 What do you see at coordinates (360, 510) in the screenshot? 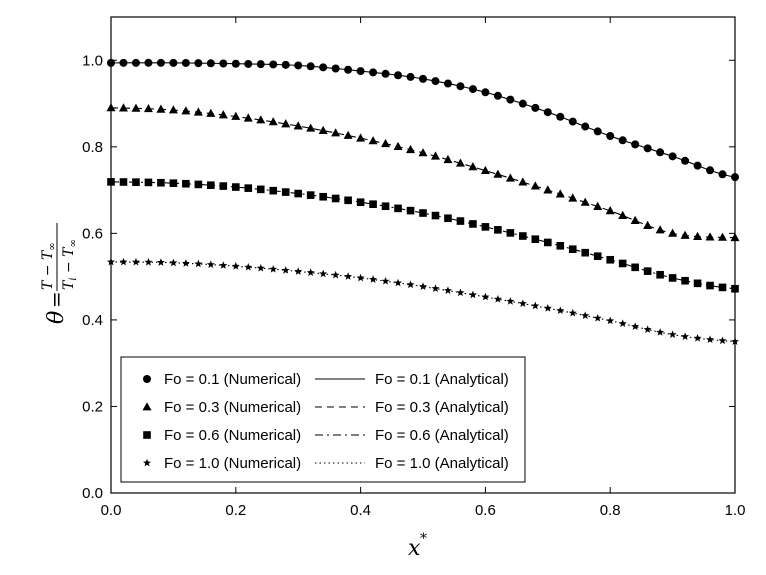
I see `x-tick-label: 0.4` at bounding box center [360, 510].